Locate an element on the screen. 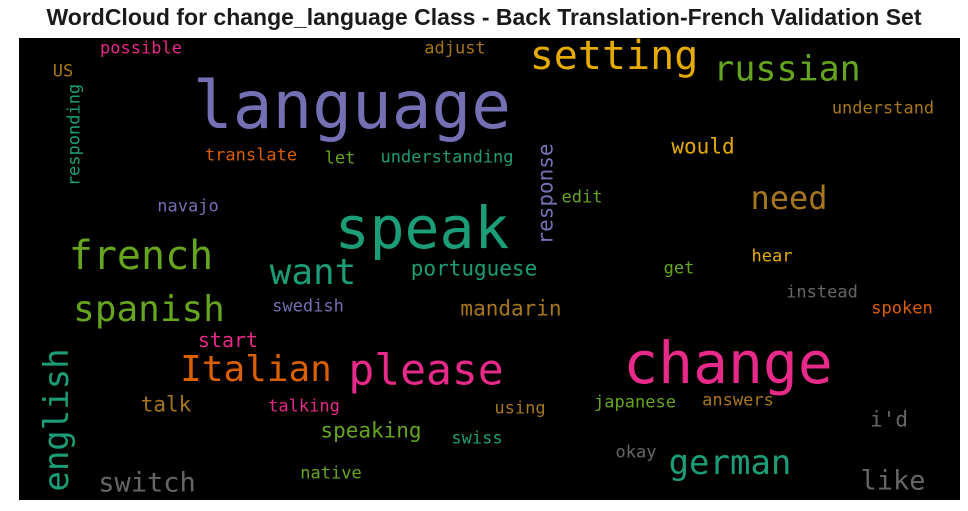 The width and height of the screenshot is (968, 511). word-swiss: swiss is located at coordinates (477, 438).